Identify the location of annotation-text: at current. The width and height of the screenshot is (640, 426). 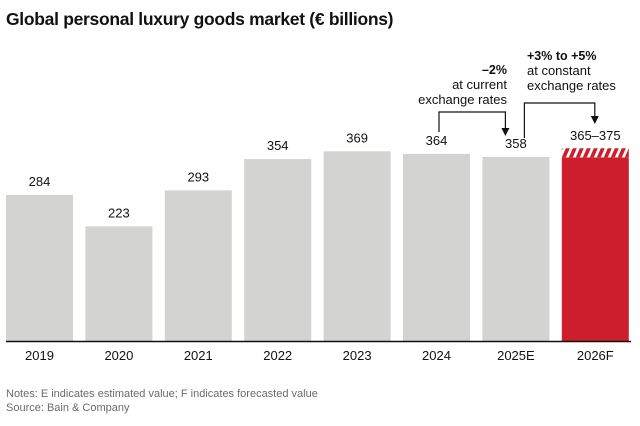
(479, 84).